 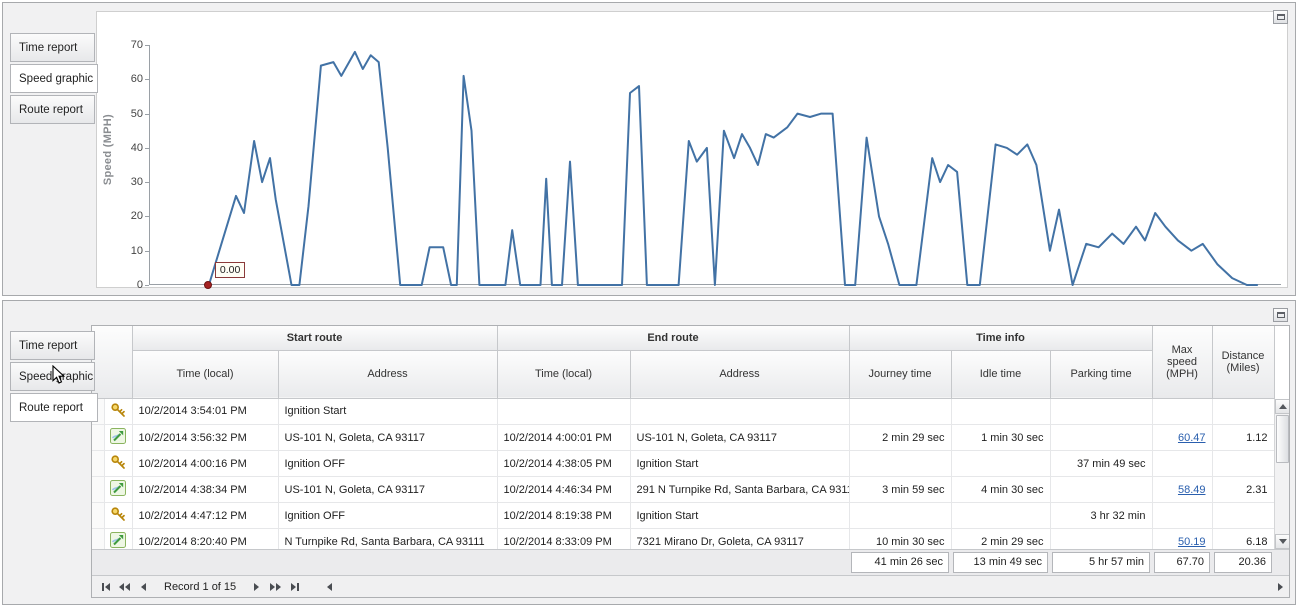 I want to click on hscroll-right-button, so click(x=1280, y=587).